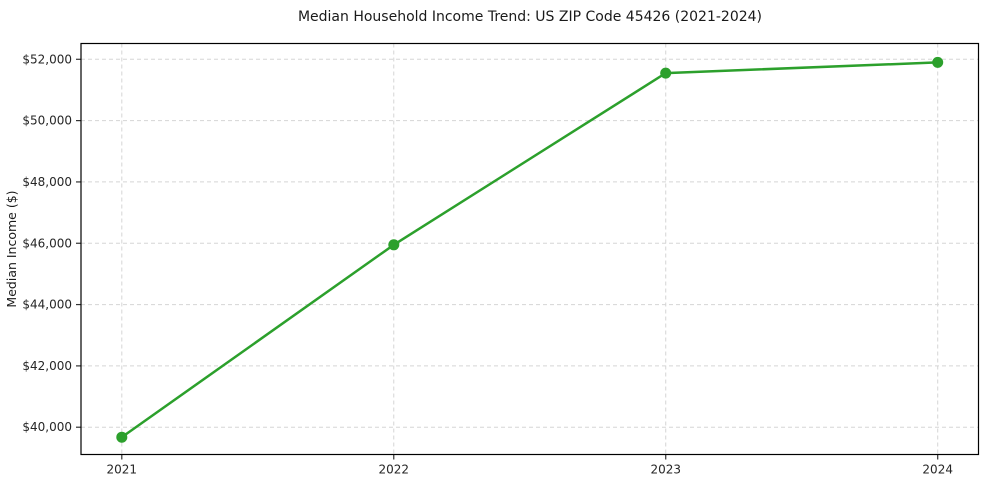 This screenshot has width=989, height=490. I want to click on y-axis-label: Median Income ($), so click(11, 248).